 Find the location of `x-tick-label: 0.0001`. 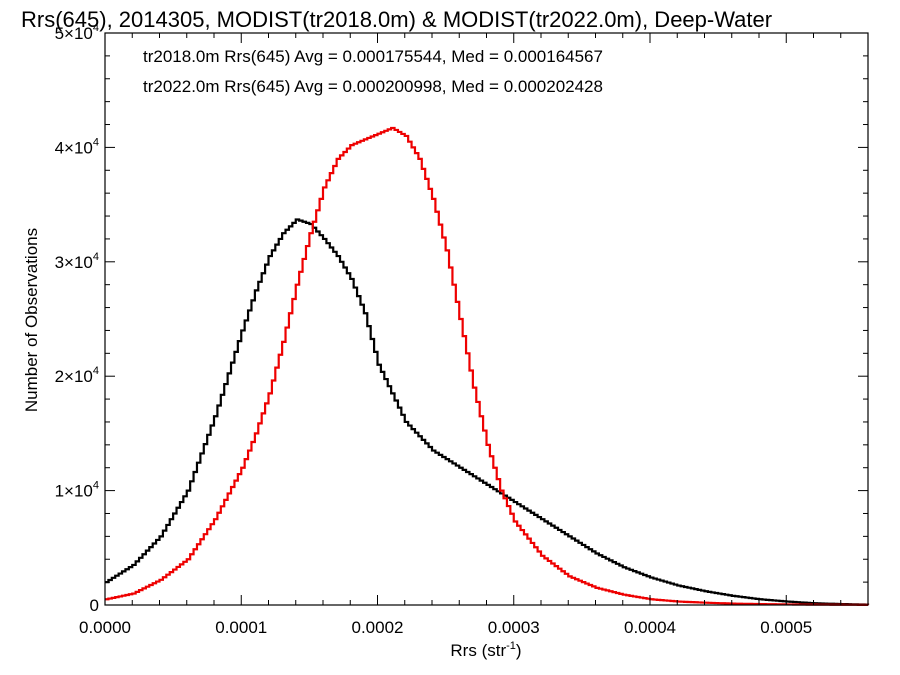

x-tick-label: 0.0001 is located at coordinates (241, 627).